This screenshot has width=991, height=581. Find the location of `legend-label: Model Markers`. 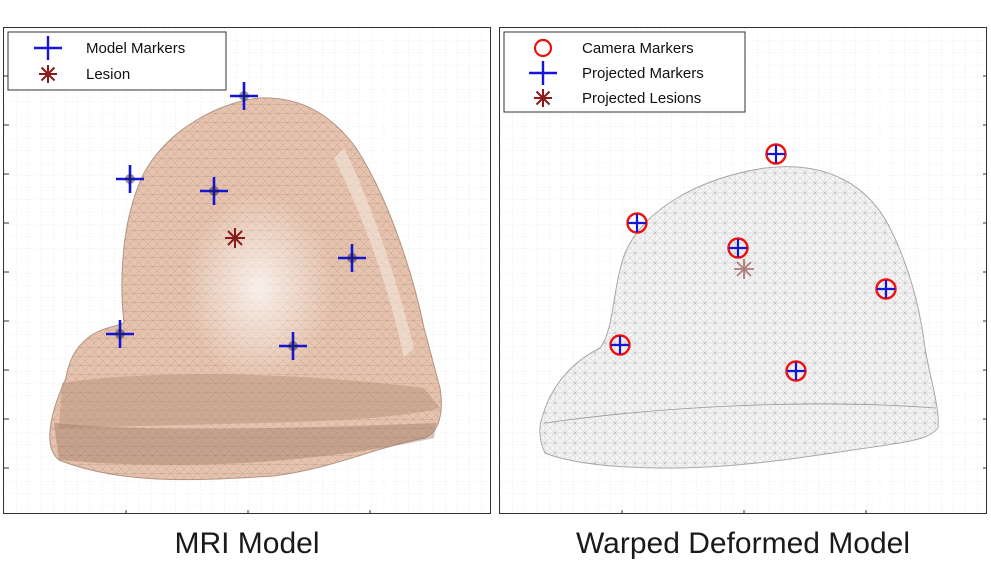

legend-label: Model Markers is located at coordinates (135, 48).